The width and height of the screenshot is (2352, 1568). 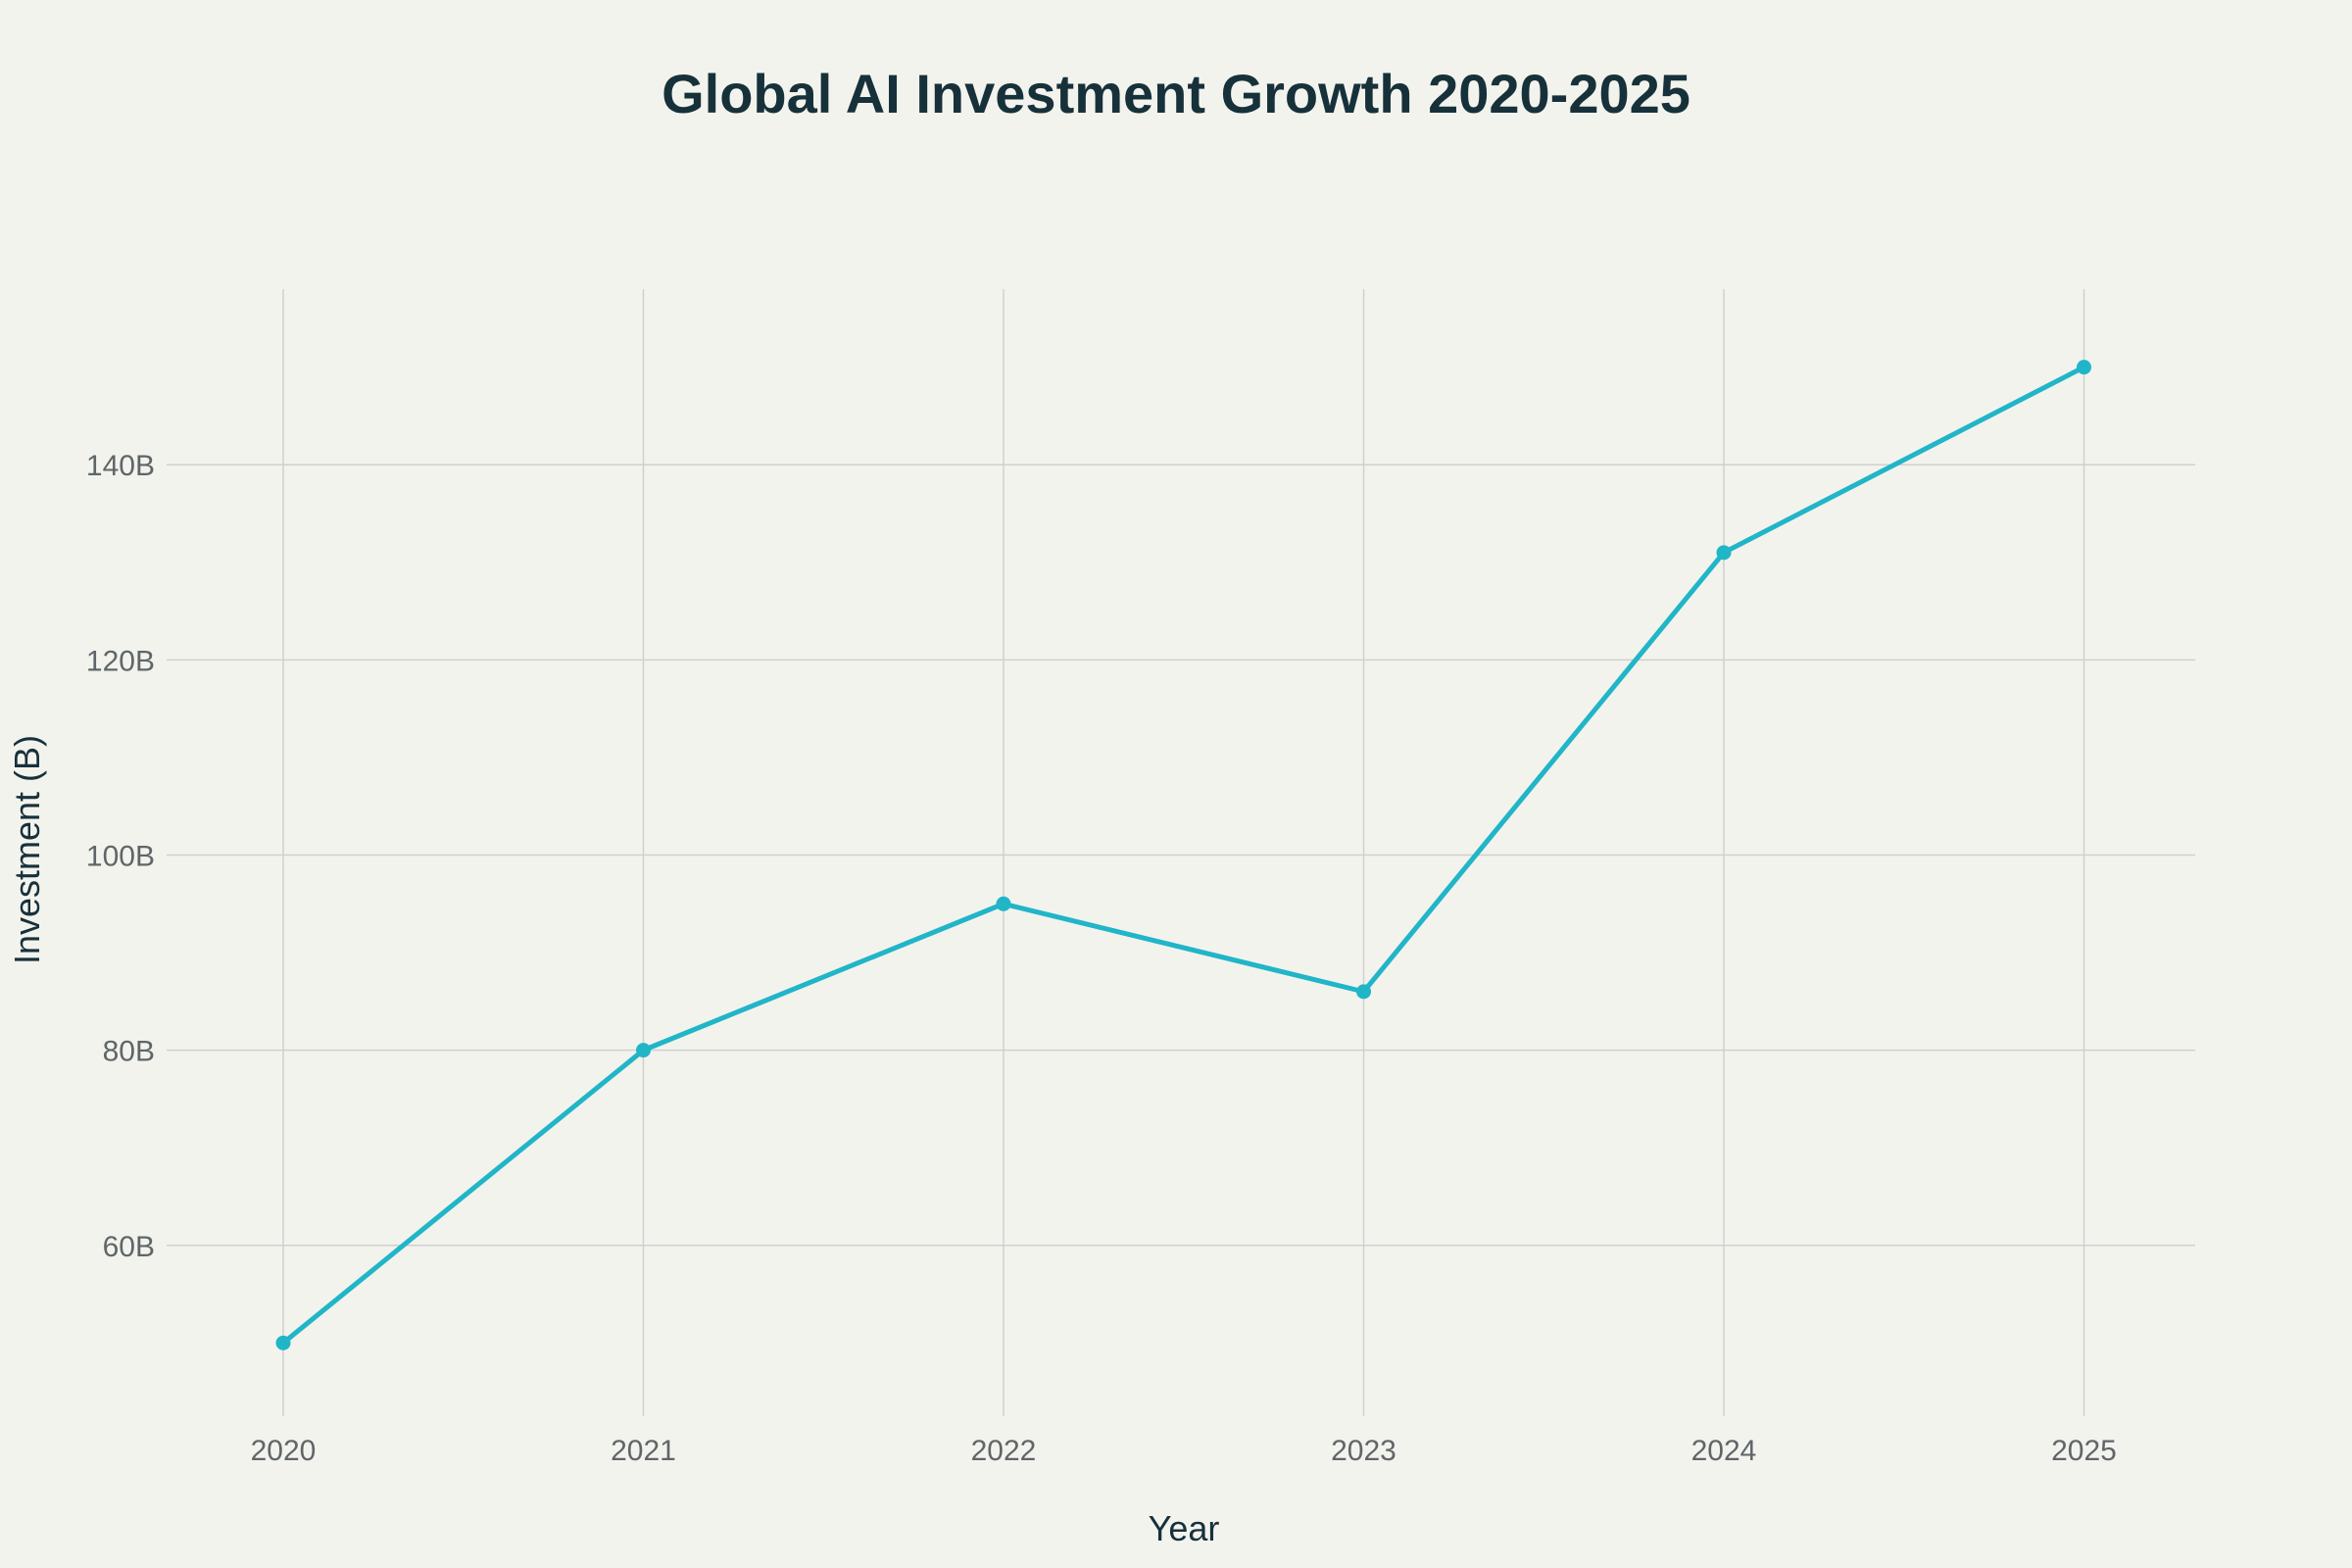 I want to click on y-tick-label: 80B, so click(x=129, y=1052).